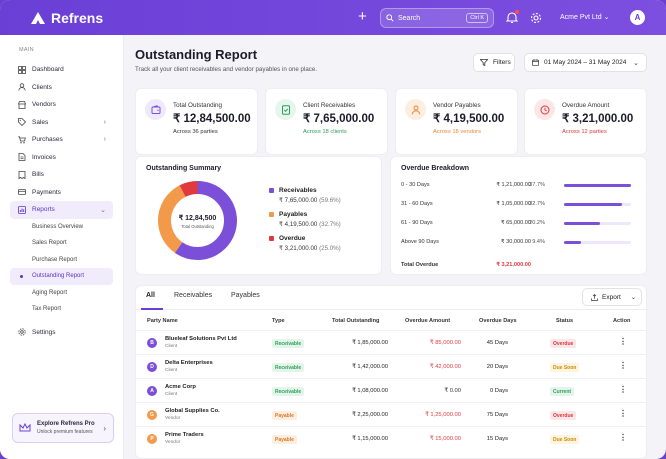  Describe the element at coordinates (271, 190) in the screenshot. I see `legend-swatch` at that location.